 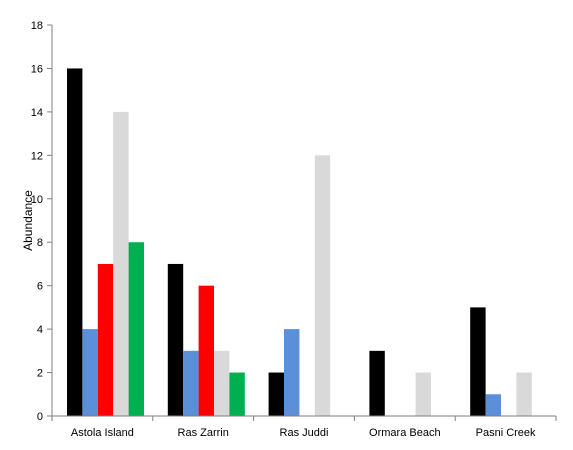 I want to click on x-category-label: Ormara Beach, so click(x=405, y=433).